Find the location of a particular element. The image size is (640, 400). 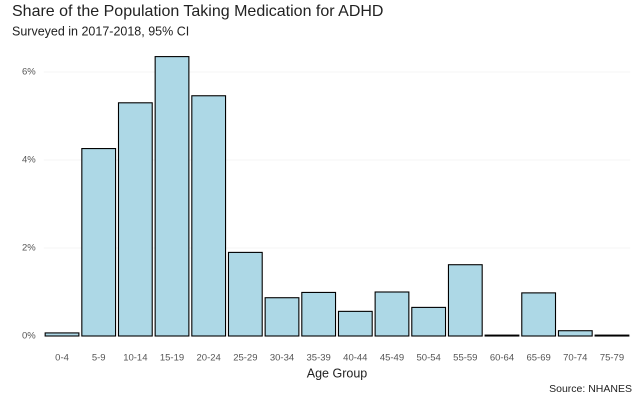

x-axis-label: Age Group is located at coordinates (337, 373).